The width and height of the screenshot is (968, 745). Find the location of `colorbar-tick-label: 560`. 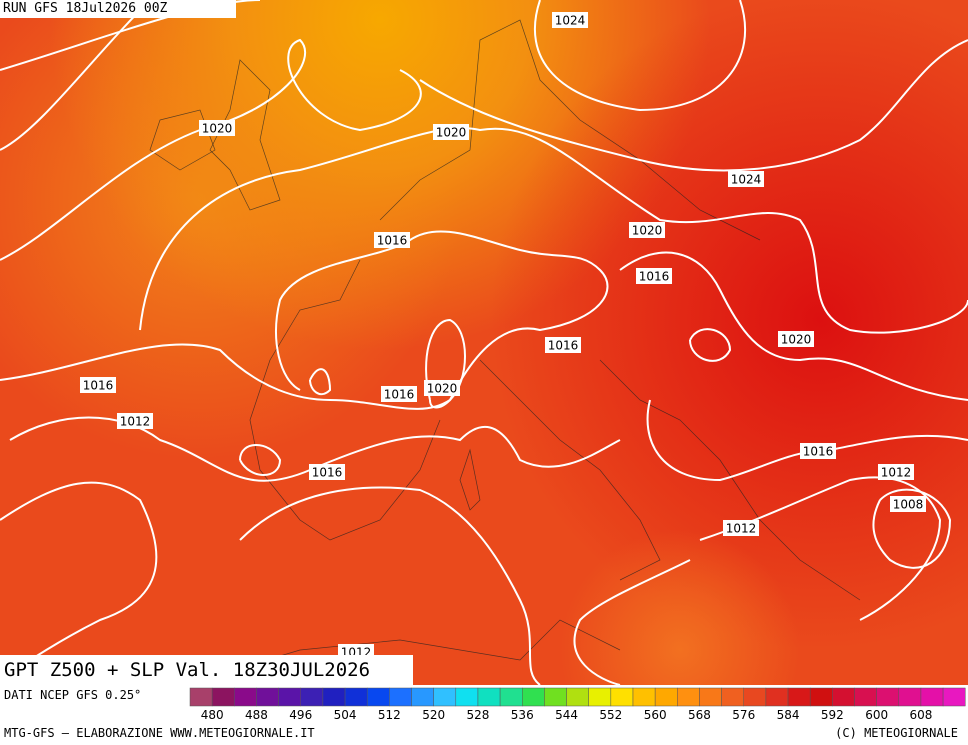

colorbar-tick-label: 560 is located at coordinates (655, 715).